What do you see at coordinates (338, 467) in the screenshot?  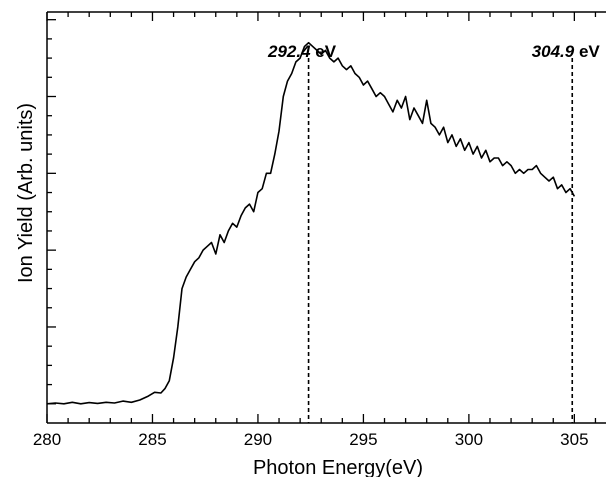 I see `x-axis-title: Photon Energy(eV)` at bounding box center [338, 467].